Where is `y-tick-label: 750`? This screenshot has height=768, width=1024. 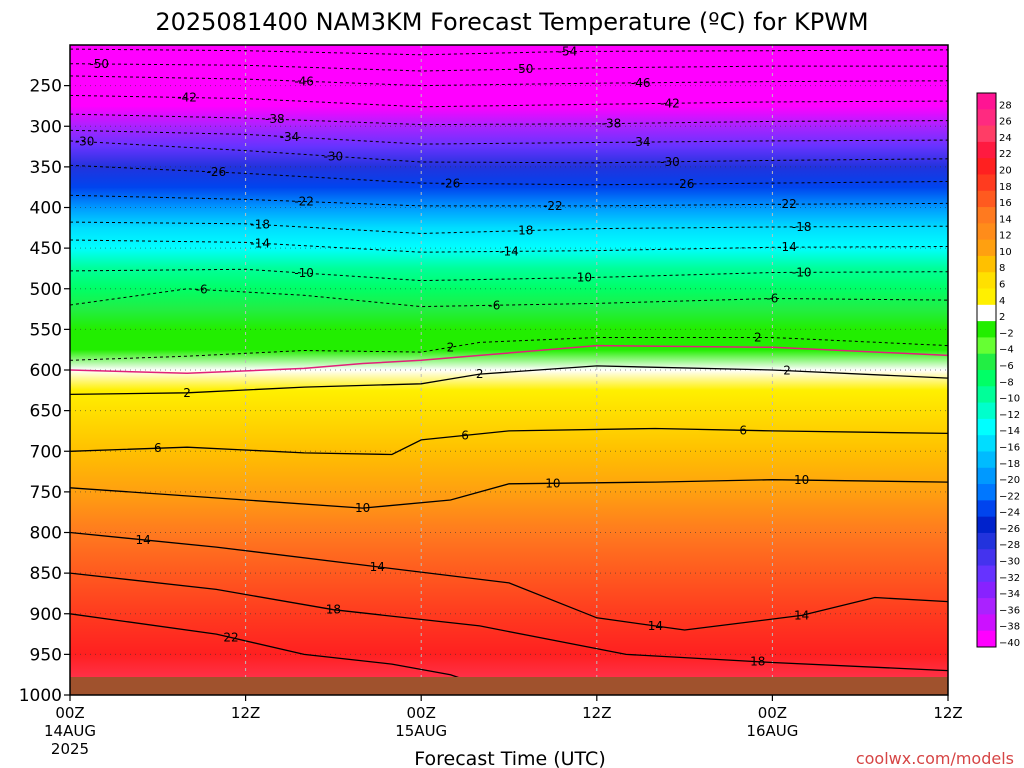
y-tick-label: 750 is located at coordinates (46, 493).